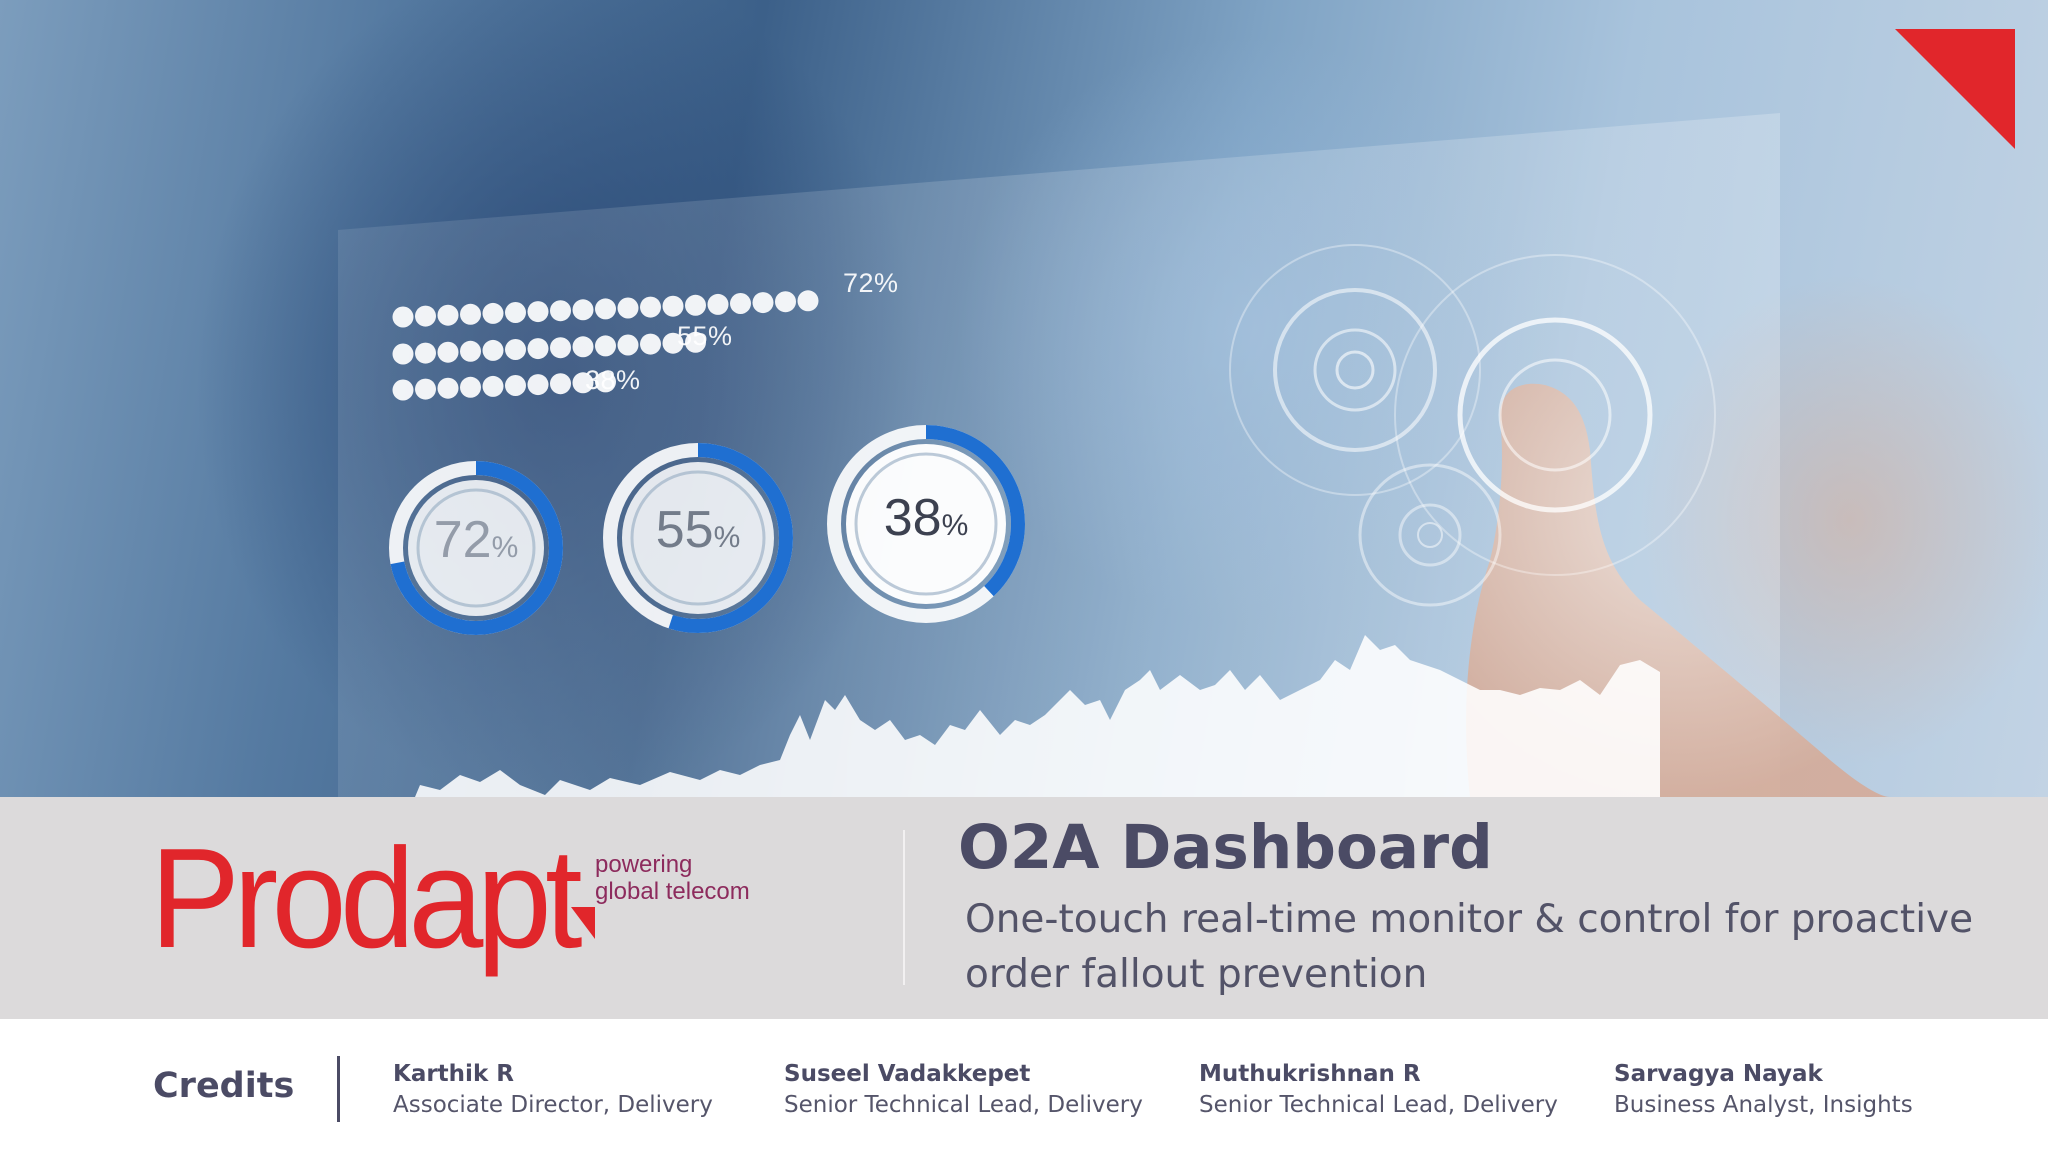 The width and height of the screenshot is (2048, 1152). What do you see at coordinates (1718, 1074) in the screenshot?
I see `credit-name: Sarvagya Nayak` at bounding box center [1718, 1074].